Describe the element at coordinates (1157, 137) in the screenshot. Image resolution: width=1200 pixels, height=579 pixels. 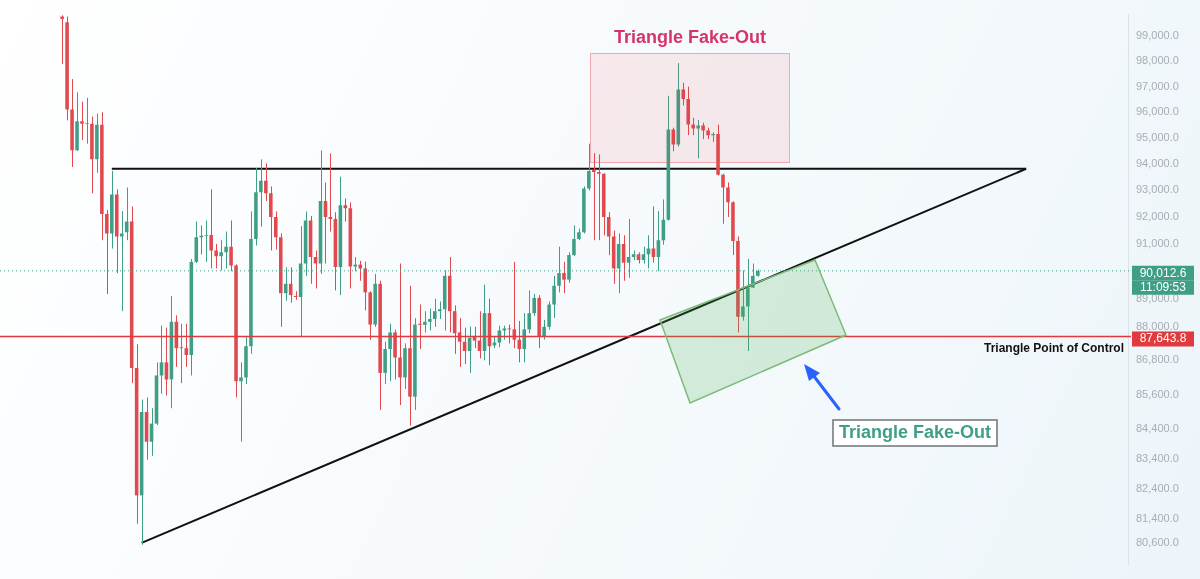
I see `y-tick-label: 95,000.0` at that location.